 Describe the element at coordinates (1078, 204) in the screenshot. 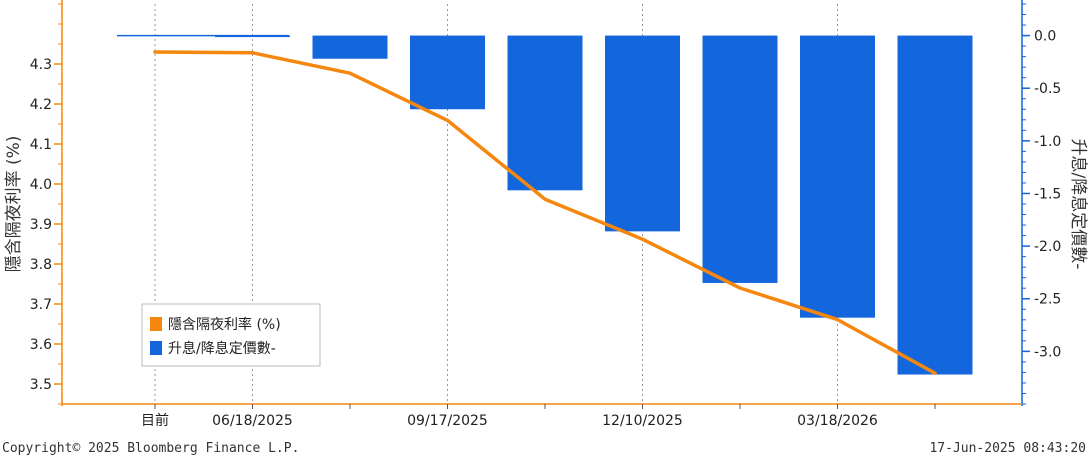

I see `y-axis-right-title: 升息/降息定價數-` at that location.